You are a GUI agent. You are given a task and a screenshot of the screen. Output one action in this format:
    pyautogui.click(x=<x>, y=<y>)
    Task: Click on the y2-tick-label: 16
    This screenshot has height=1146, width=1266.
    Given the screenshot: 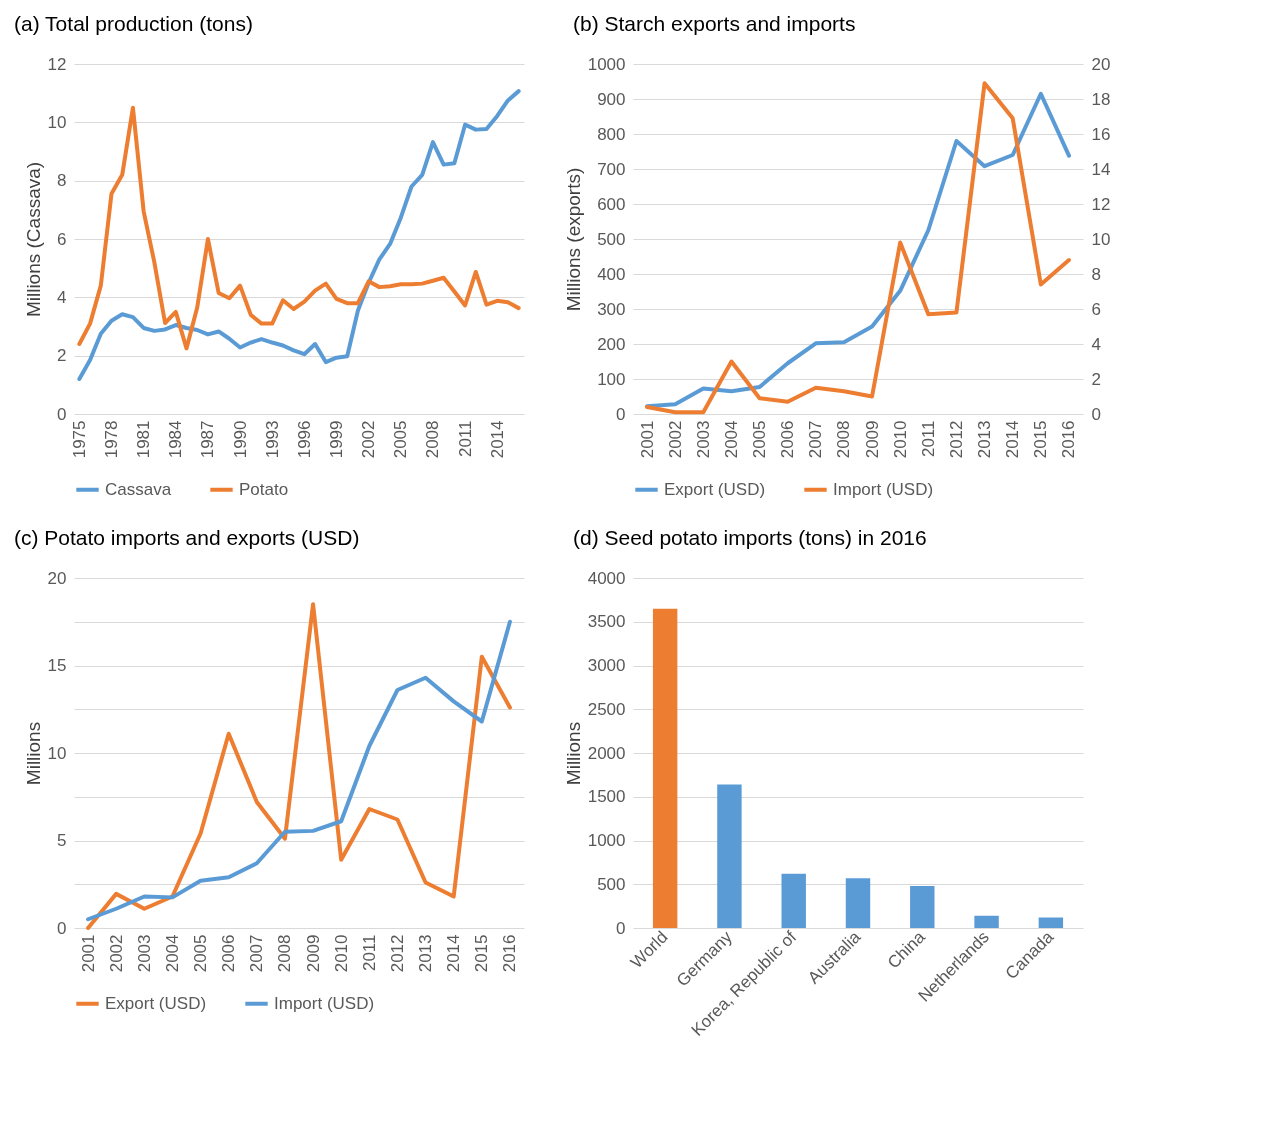 What is the action you would take?
    pyautogui.click(x=1101, y=134)
    